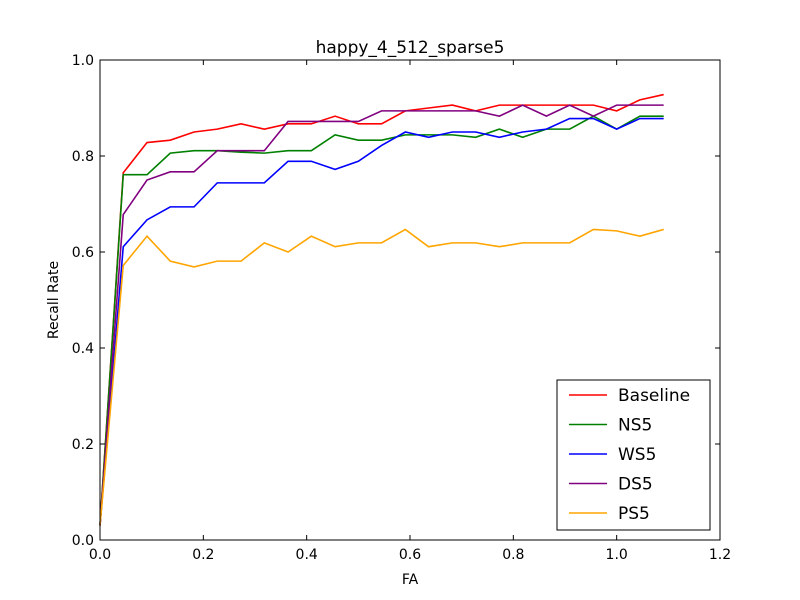  What do you see at coordinates (83, 541) in the screenshot?
I see `y-tick-label: 0.0` at bounding box center [83, 541].